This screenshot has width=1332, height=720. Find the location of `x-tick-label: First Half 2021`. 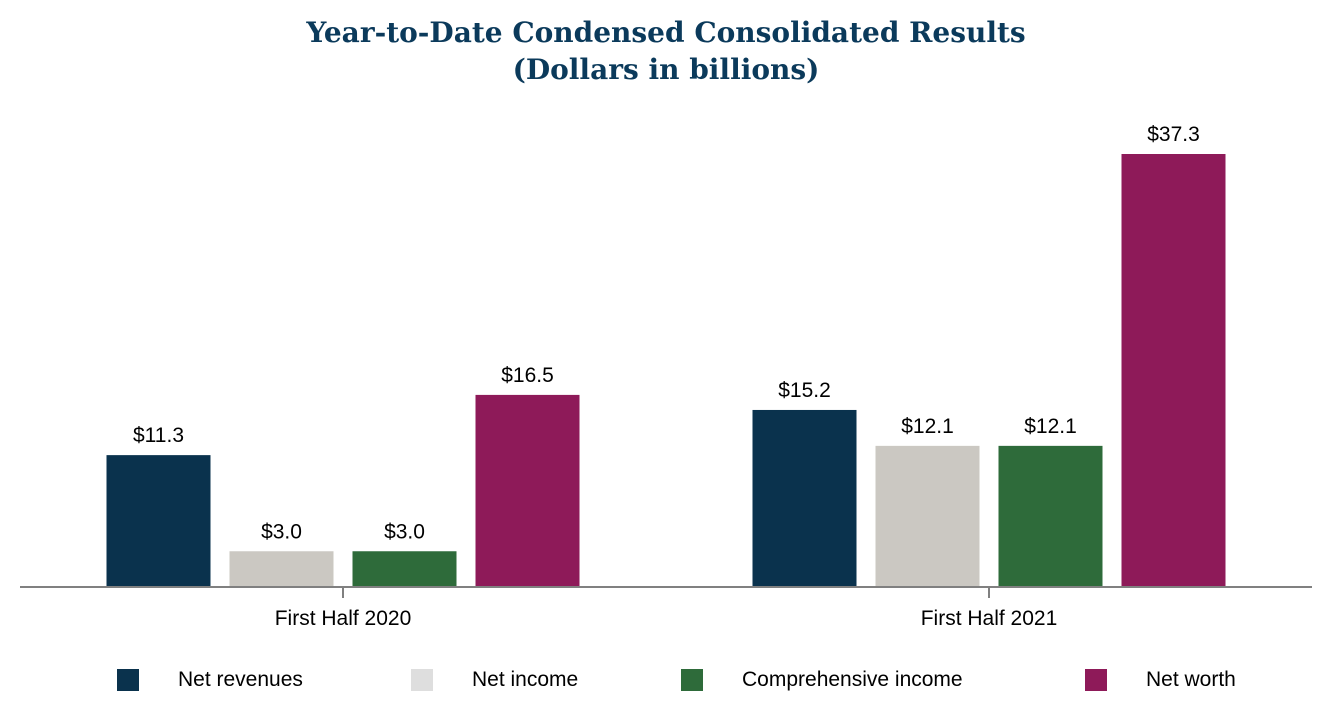

x-tick-label: First Half 2021 is located at coordinates (989, 618).